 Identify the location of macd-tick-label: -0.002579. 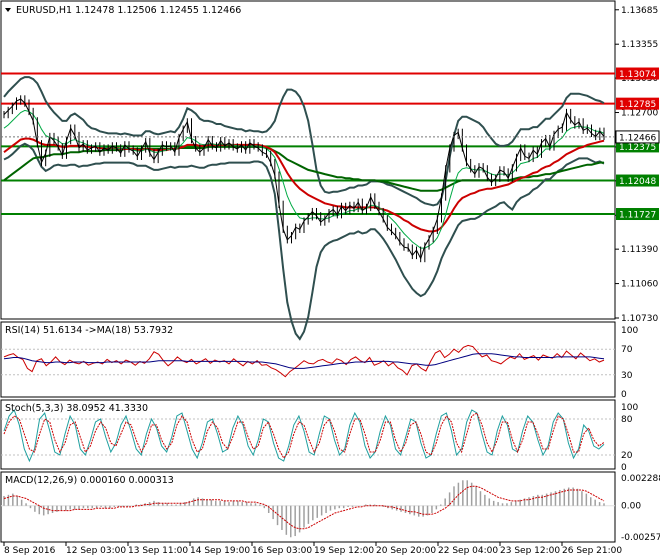
(640, 538).